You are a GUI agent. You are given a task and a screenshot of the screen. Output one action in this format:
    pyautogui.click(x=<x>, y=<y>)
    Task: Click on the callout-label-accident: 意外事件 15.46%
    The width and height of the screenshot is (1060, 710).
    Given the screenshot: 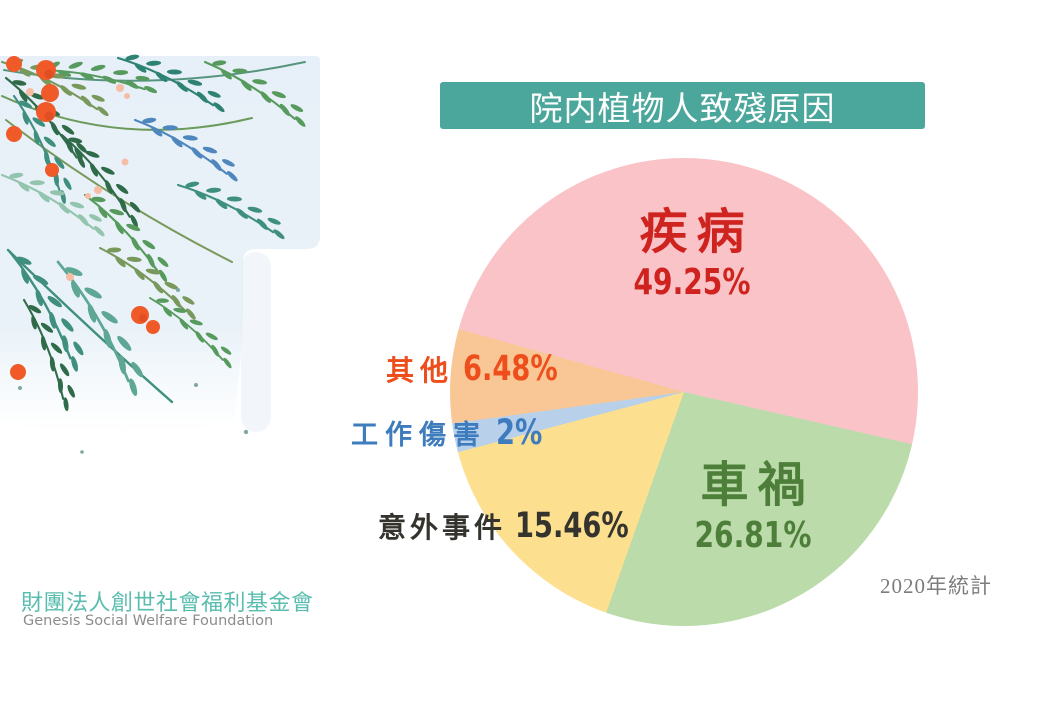 What is the action you would take?
    pyautogui.click(x=519, y=526)
    